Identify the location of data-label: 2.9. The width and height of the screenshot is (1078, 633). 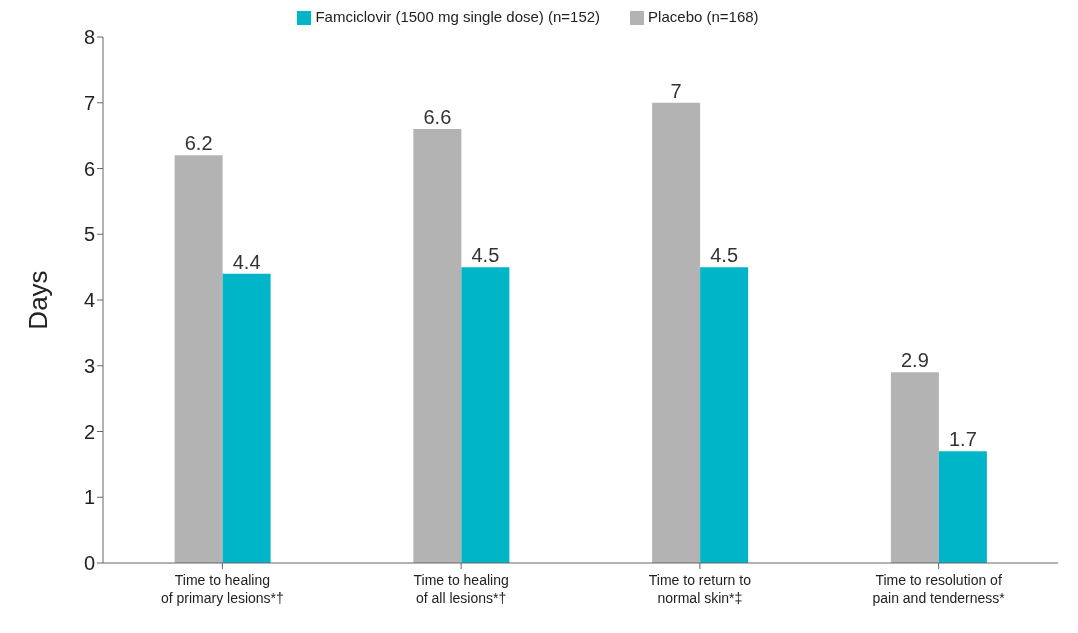
(914, 360).